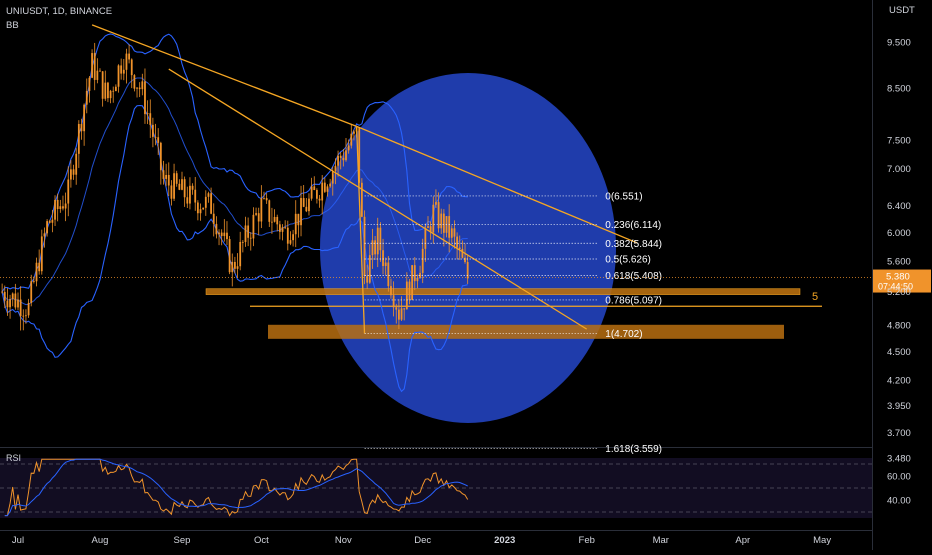  I want to click on fib-level: 0.382(5.844), so click(513, 244).